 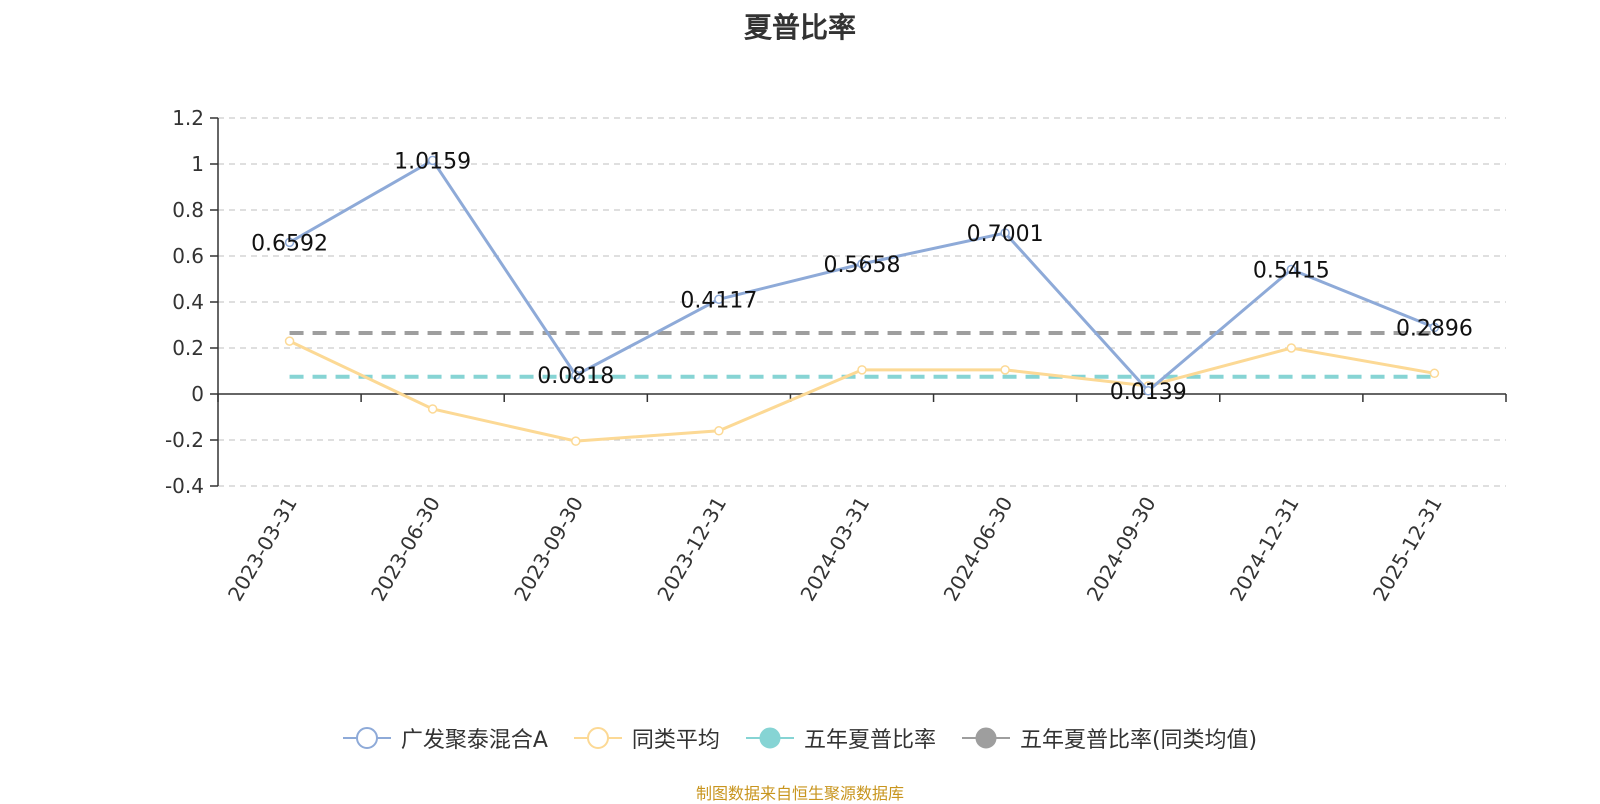 I want to click on data-label: 0.7001, so click(x=1005, y=234).